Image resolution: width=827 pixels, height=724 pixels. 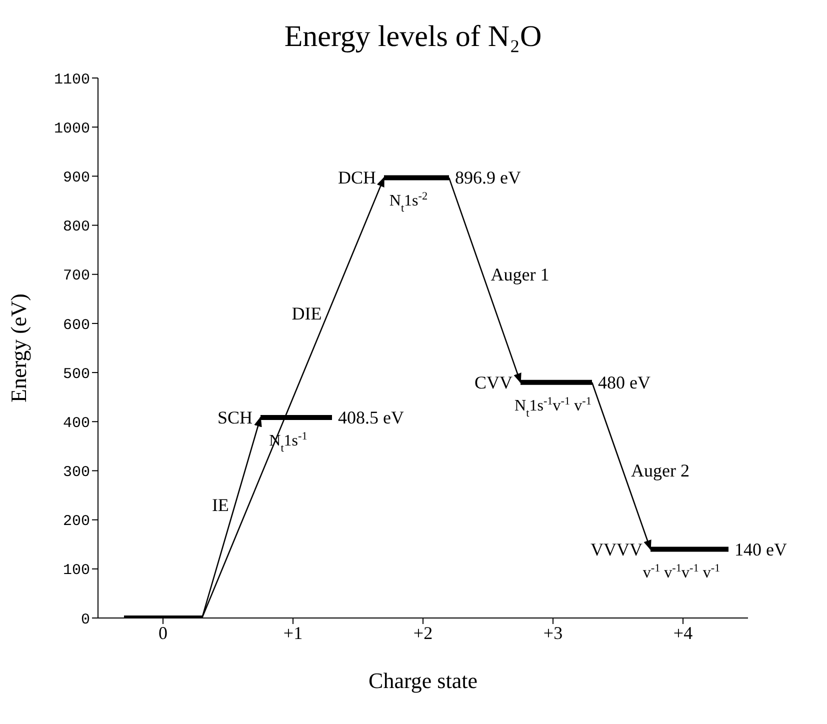 What do you see at coordinates (624, 382) in the screenshot?
I see `data-label: 480 eV` at bounding box center [624, 382].